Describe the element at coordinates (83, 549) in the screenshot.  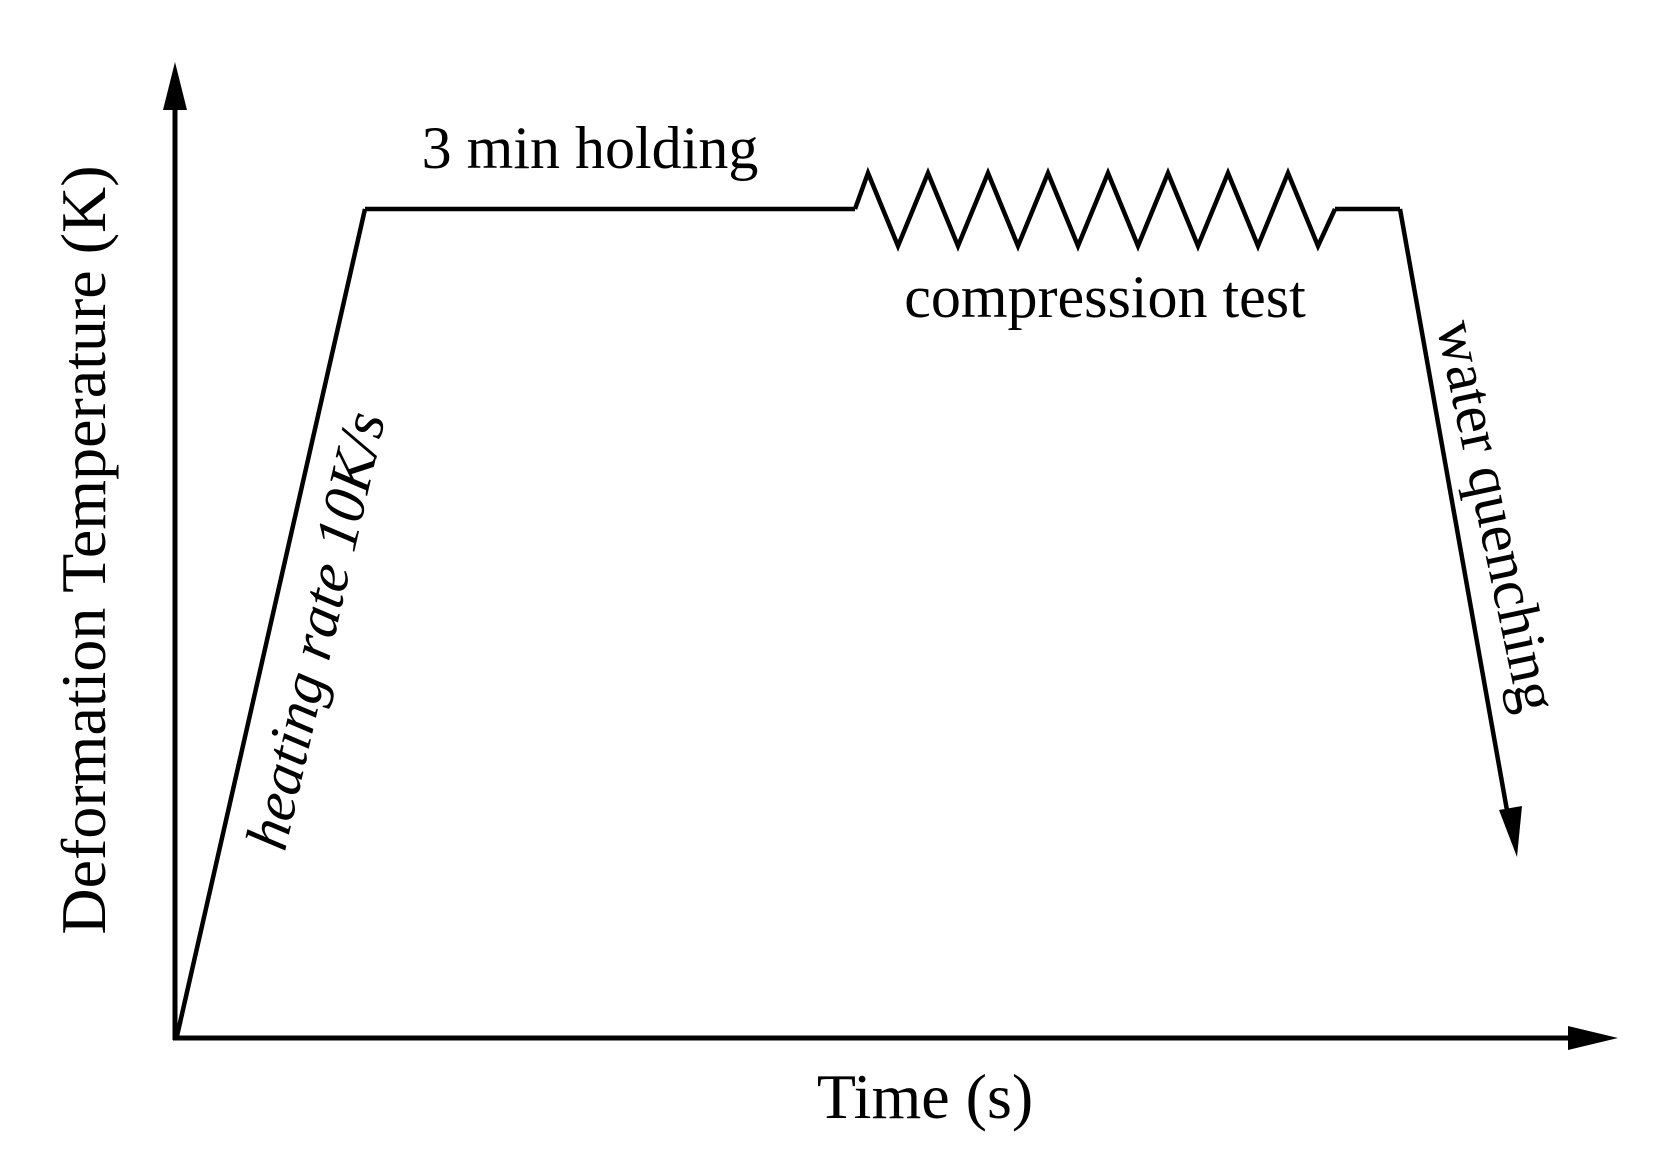
I see `y-axis-label: Deformation Temperature (K)` at that location.